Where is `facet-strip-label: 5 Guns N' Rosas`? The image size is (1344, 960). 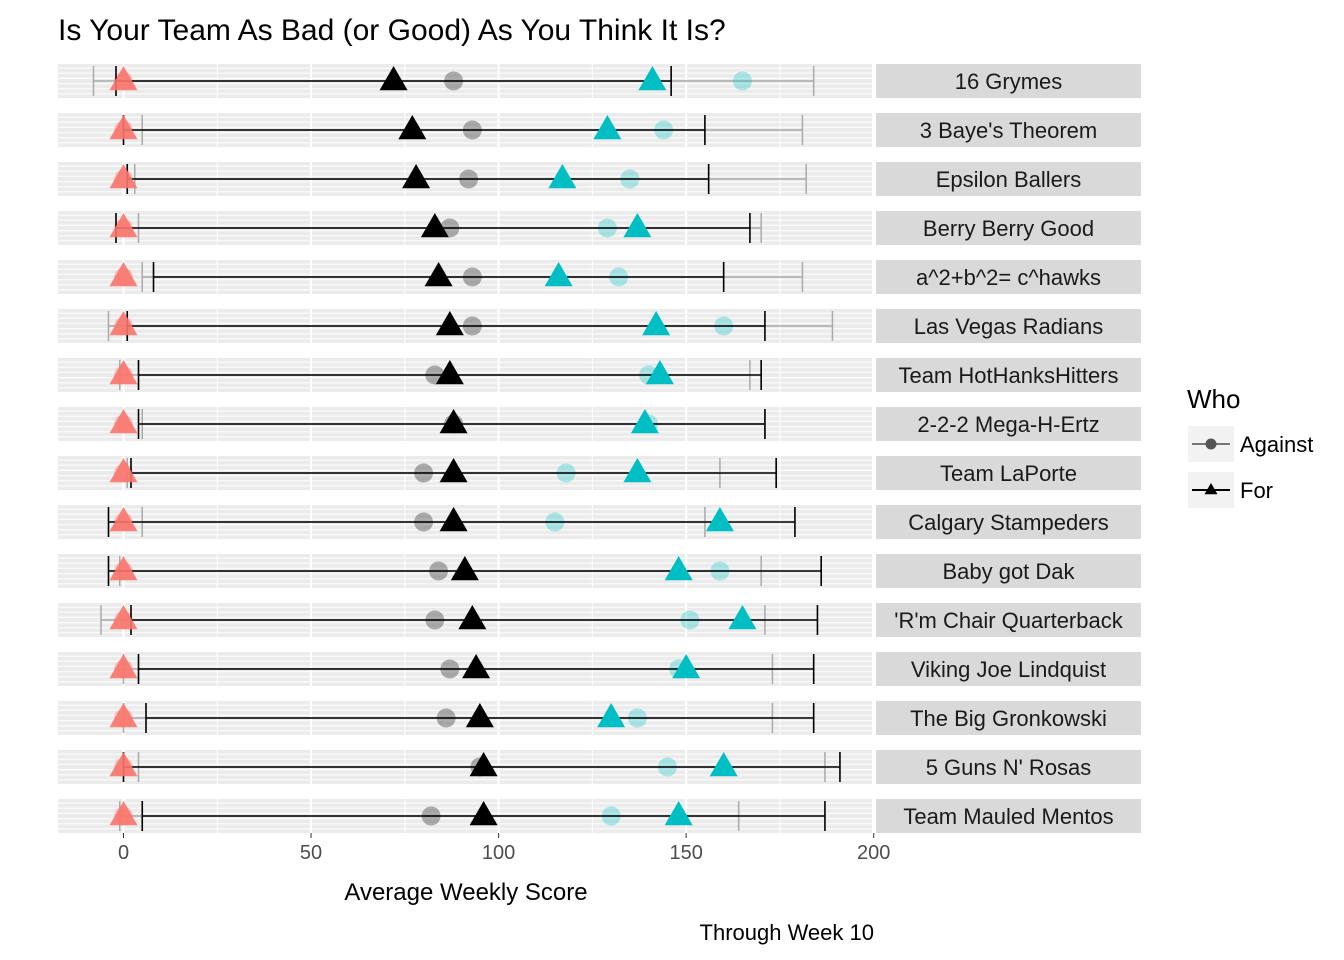 facet-strip-label: 5 Guns N' Rosas is located at coordinates (1009, 767).